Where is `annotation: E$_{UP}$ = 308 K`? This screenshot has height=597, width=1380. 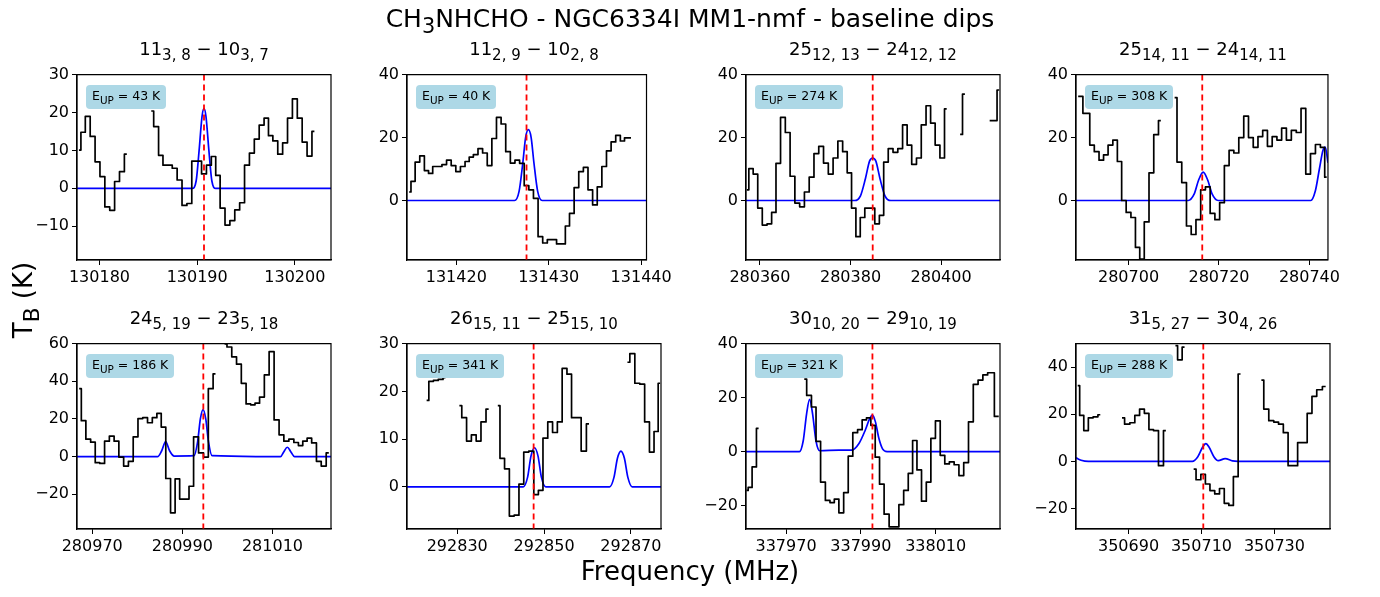
annotation: E$_{UP}$ = 308 K is located at coordinates (1129, 97).